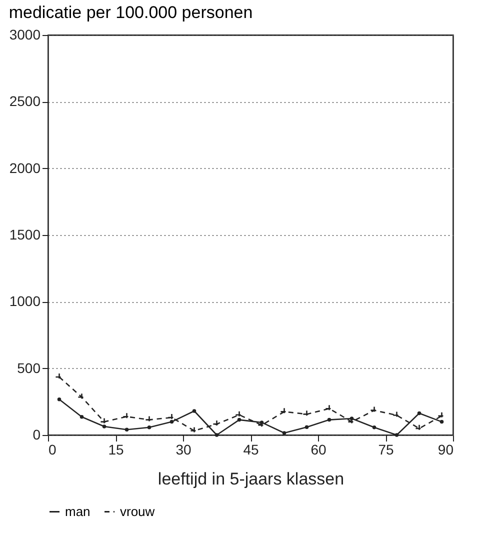 Image resolution: width=480 pixels, height=551 pixels. I want to click on x-tick-label: 15, so click(116, 450).